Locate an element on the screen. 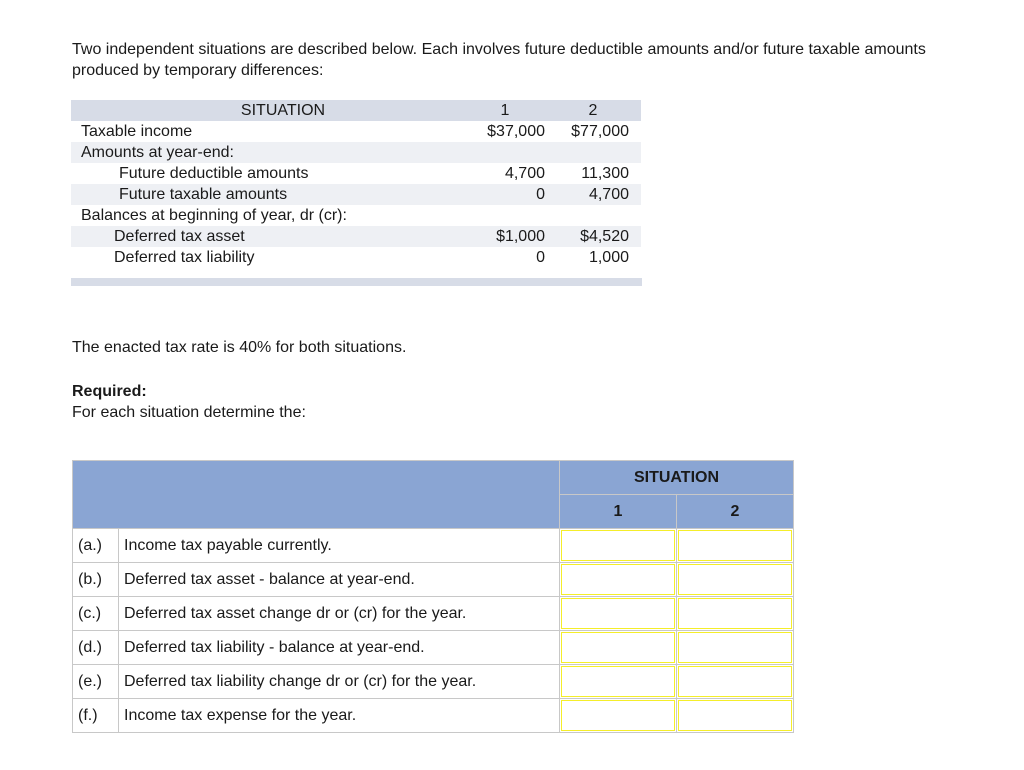 This screenshot has width=1024, height=770. value-1: 4,700 is located at coordinates (524, 173).